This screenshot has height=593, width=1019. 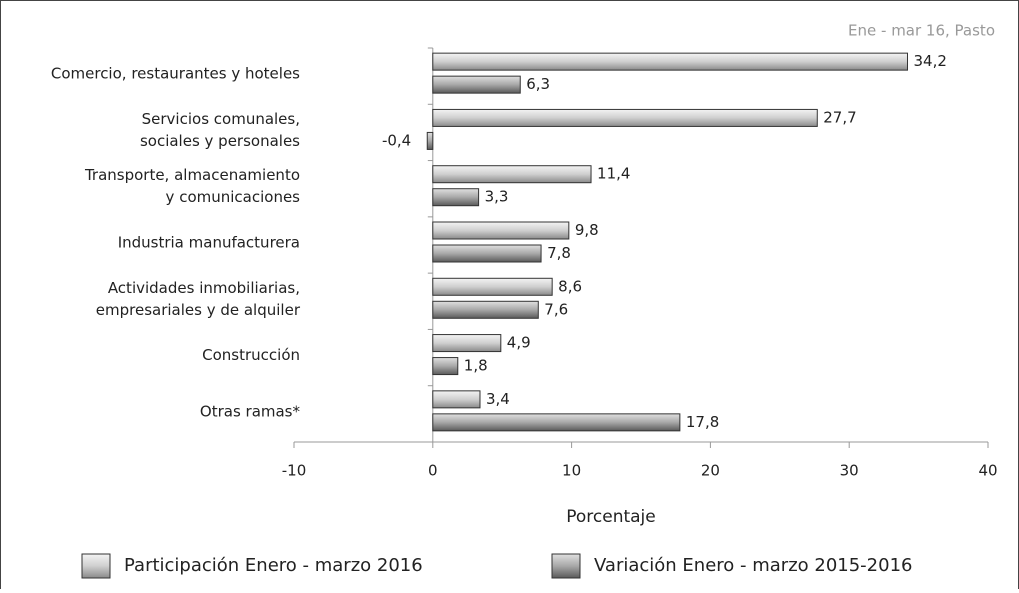 What do you see at coordinates (192, 175) in the screenshot?
I see `category-label: Transporte, almacenamiento` at bounding box center [192, 175].